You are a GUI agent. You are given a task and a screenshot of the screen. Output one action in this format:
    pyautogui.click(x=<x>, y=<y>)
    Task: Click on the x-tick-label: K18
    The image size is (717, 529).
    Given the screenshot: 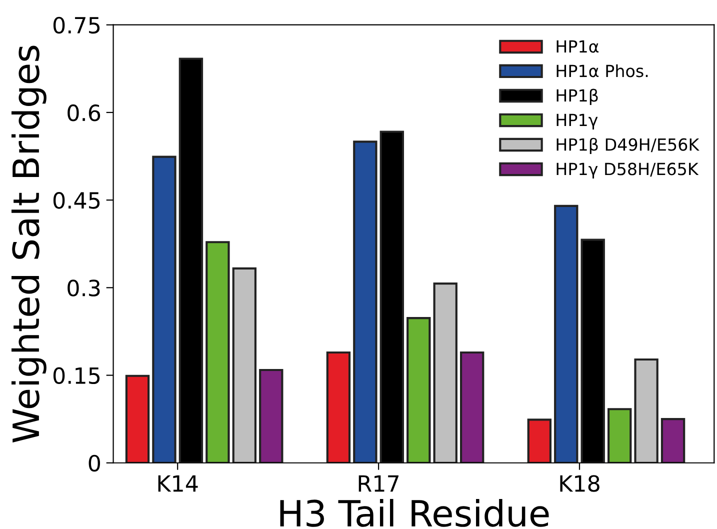 What is the action you would take?
    pyautogui.click(x=580, y=483)
    